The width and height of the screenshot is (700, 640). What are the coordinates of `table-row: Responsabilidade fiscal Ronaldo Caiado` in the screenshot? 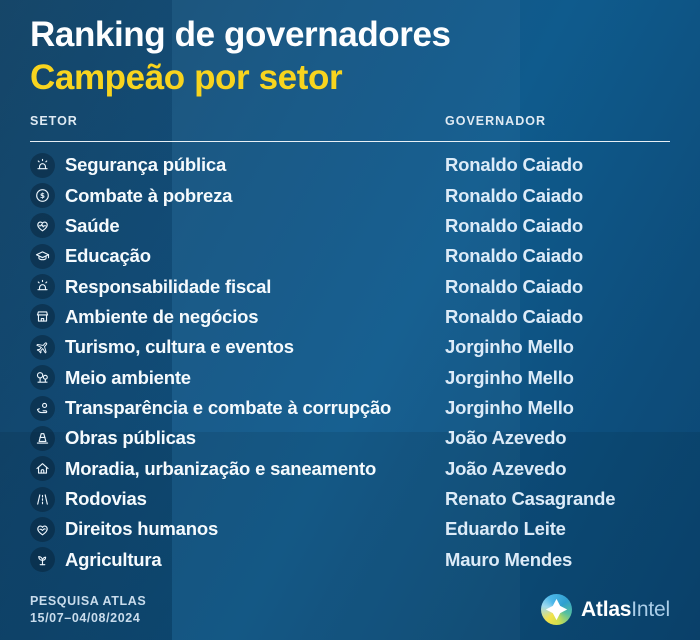 It's located at (350, 286).